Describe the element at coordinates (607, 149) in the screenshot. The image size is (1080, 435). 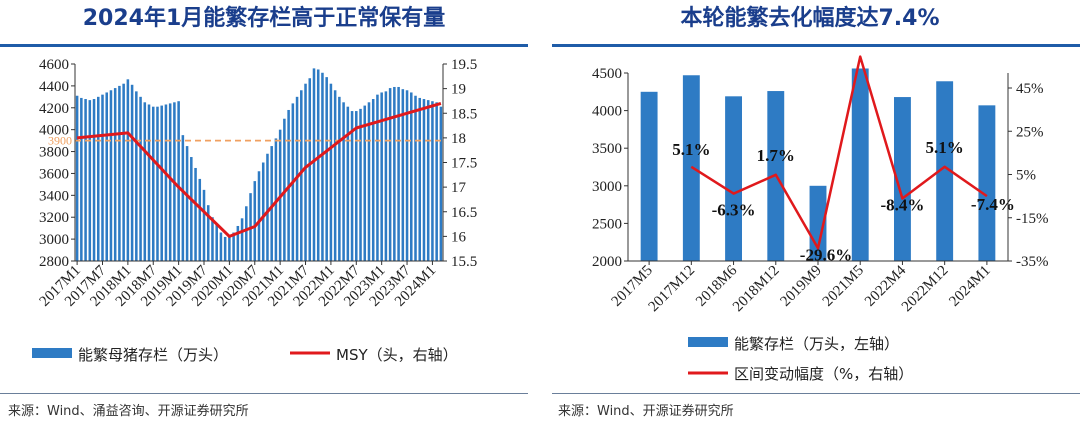
I see `y-tick-label: 3500` at that location.